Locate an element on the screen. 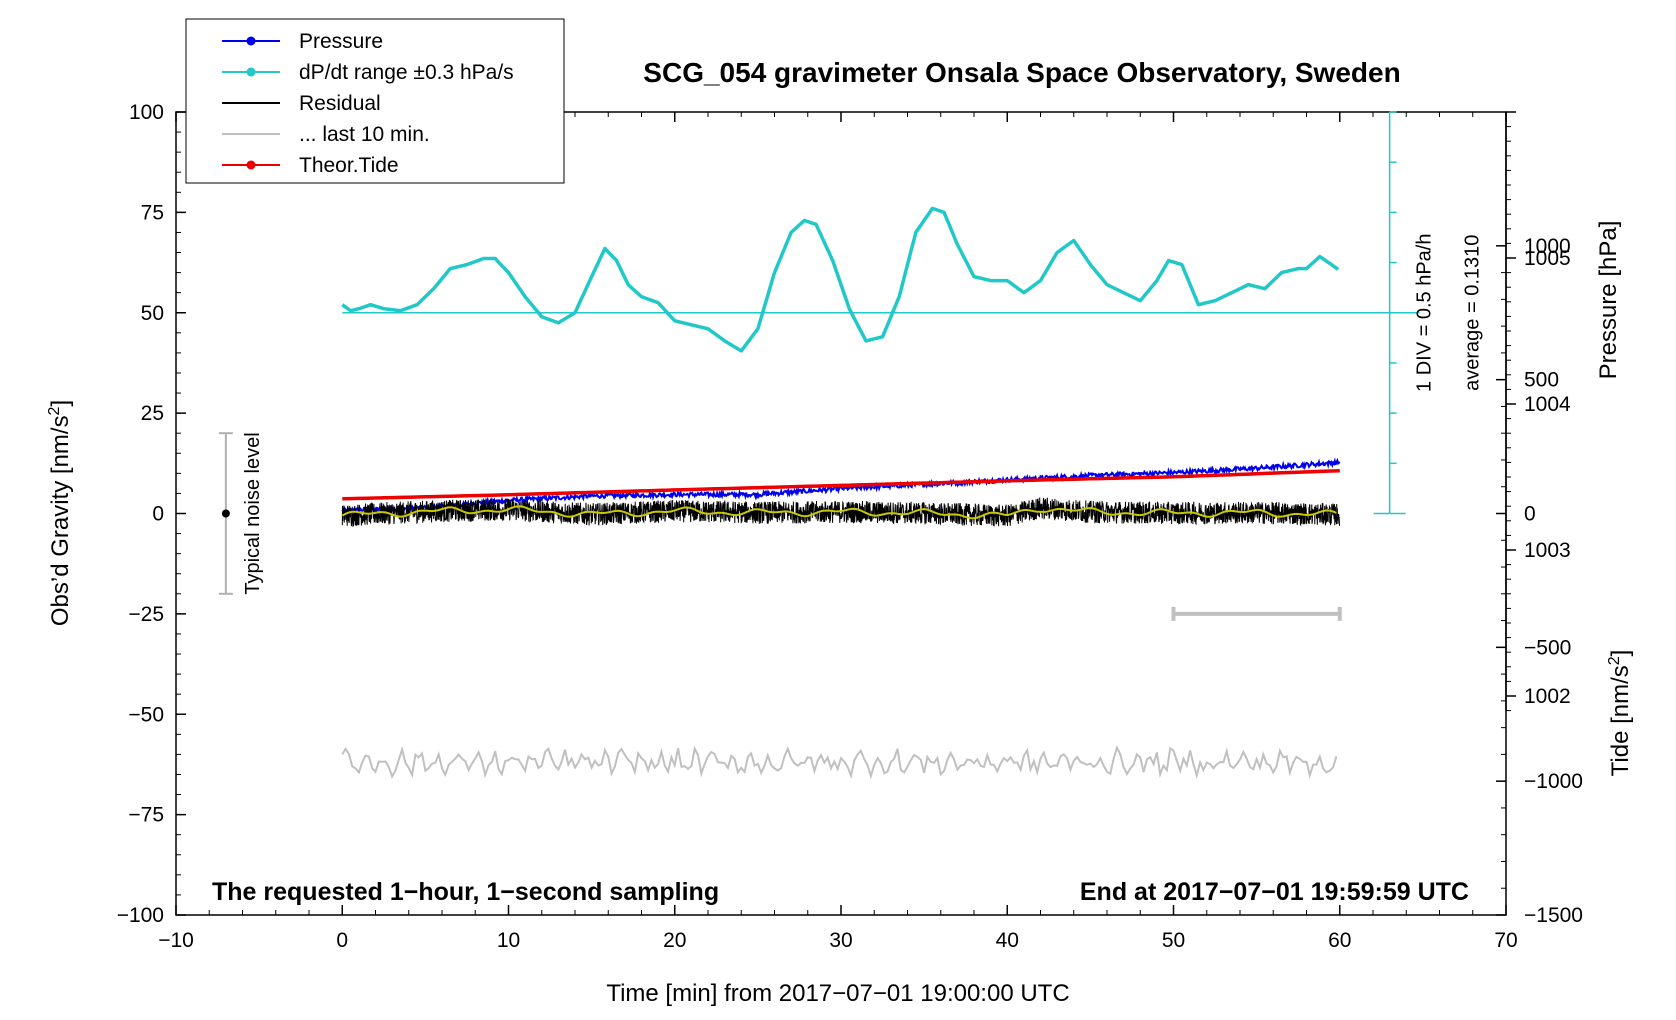 The height and width of the screenshot is (1020, 1676). y-tick-label: 75 is located at coordinates (152, 212).